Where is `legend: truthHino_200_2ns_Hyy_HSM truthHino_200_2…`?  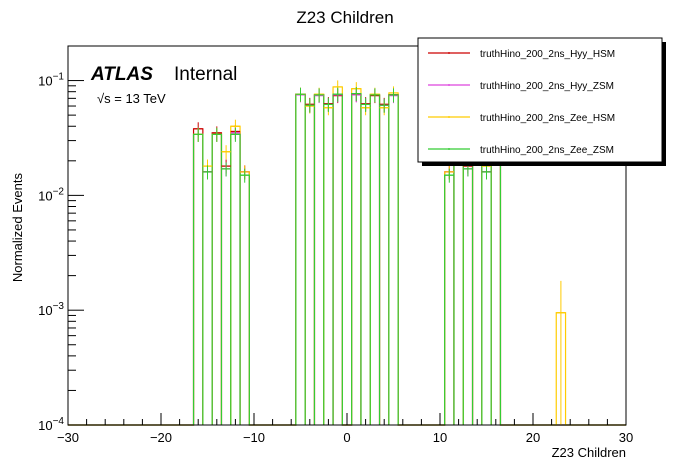
legend: truthHino_200_2ns_Hyy_HSM truthHino_200_2… is located at coordinates (541, 101).